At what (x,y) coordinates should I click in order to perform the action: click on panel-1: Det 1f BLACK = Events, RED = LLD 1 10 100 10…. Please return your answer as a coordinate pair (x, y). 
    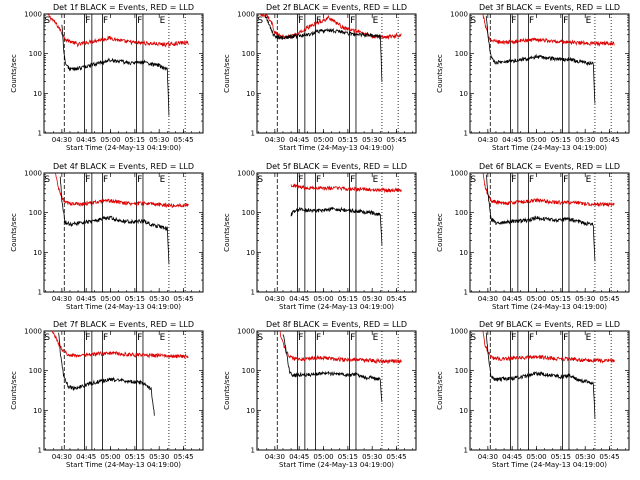
    Looking at the image, I should click on (107, 77).